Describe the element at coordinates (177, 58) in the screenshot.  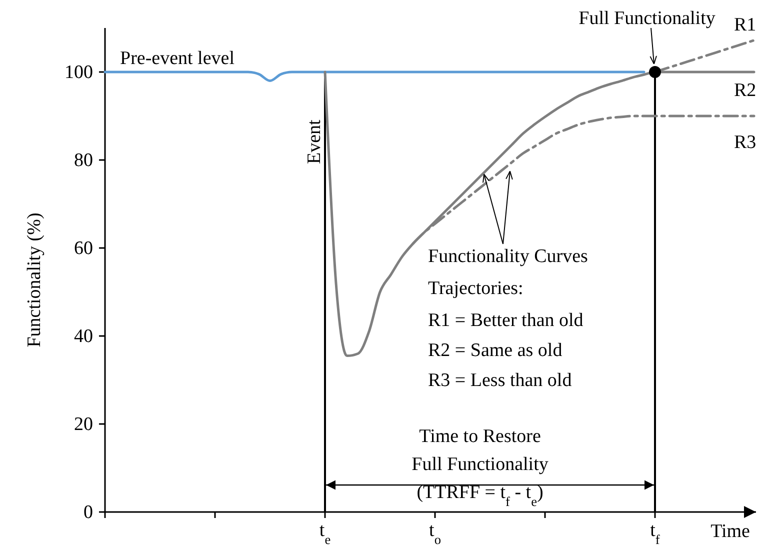
I see `series-label: Pre-event level` at that location.